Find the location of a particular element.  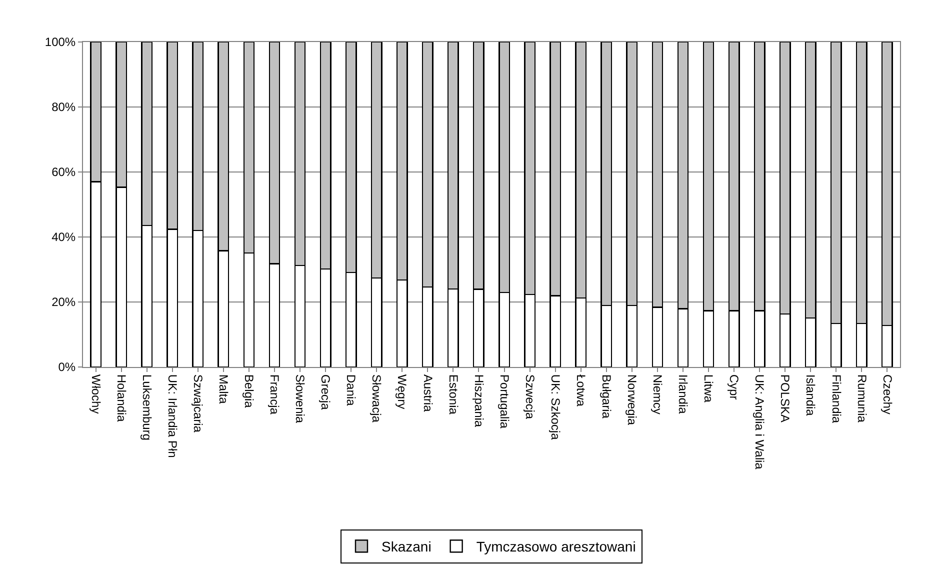

x-tick-label: Austria is located at coordinates (427, 393).